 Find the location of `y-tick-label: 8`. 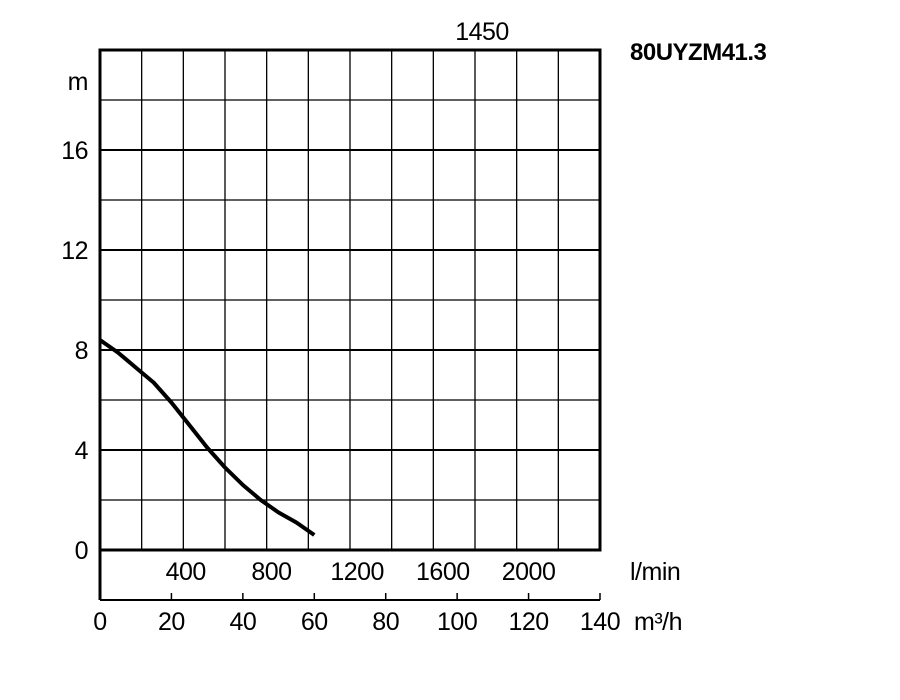

y-tick-label: 8 is located at coordinates (81, 351).